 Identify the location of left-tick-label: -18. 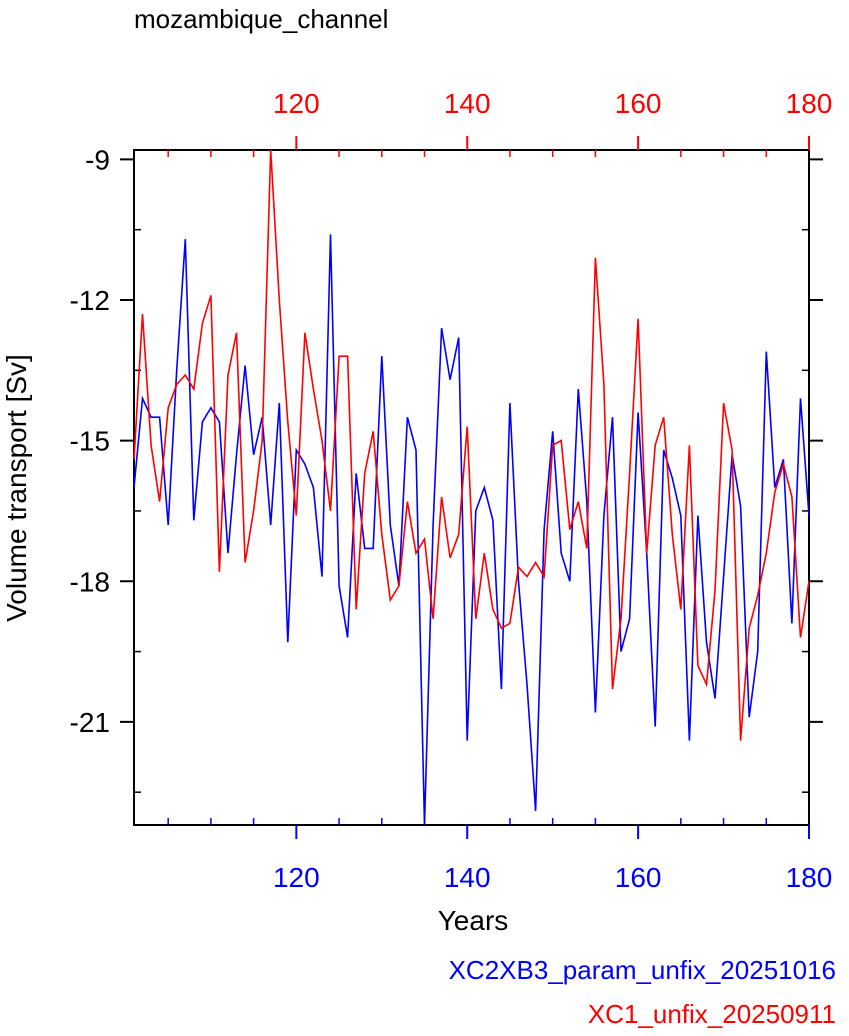
(90, 581).